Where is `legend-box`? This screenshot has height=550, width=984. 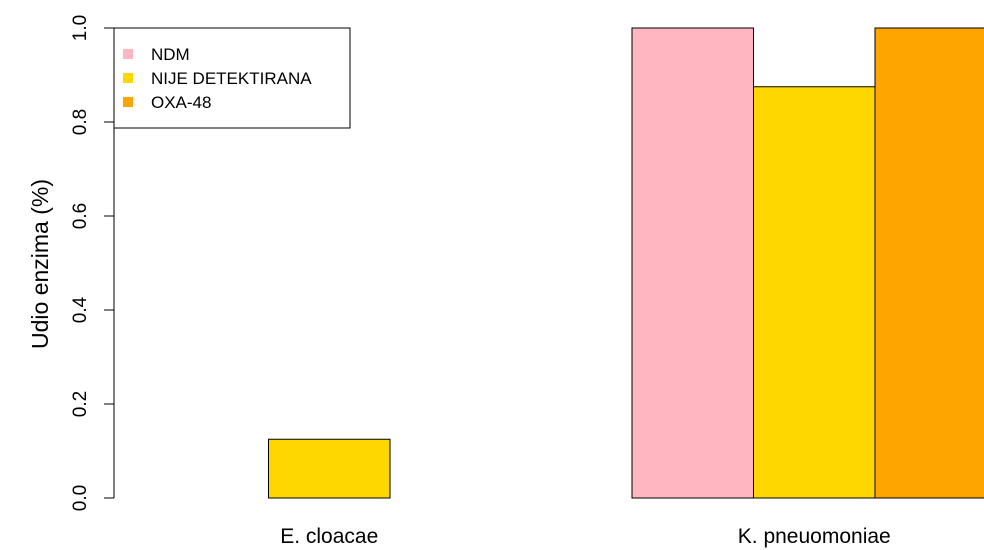 legend-box is located at coordinates (232, 78).